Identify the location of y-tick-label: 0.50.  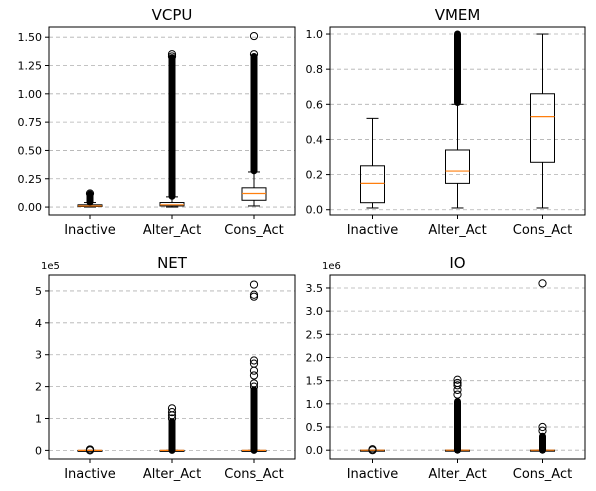
(30, 150).